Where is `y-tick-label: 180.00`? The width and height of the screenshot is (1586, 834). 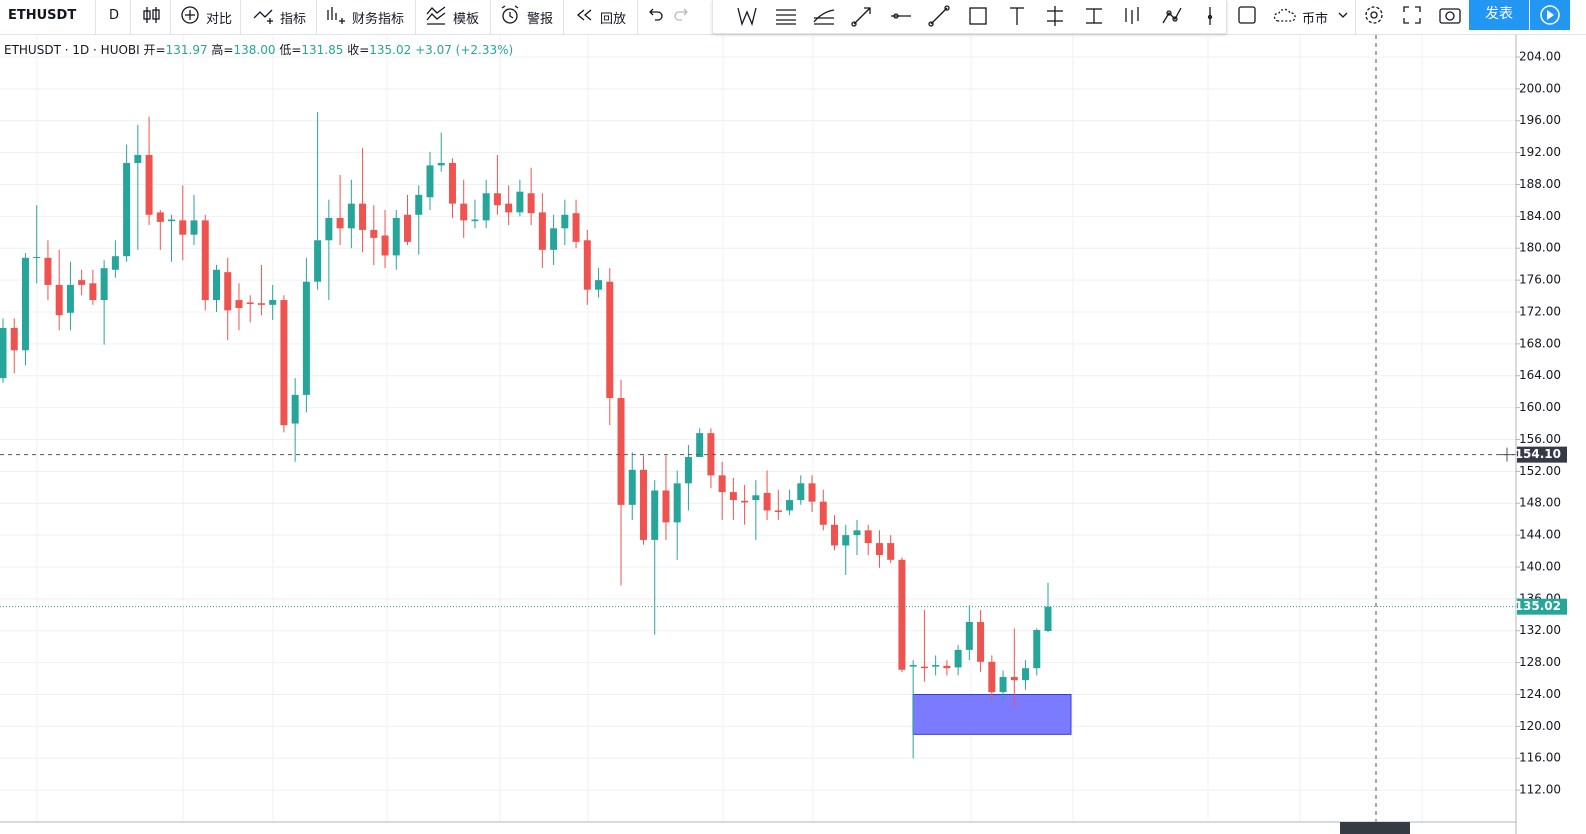
y-tick-label: 180.00 is located at coordinates (1540, 248).